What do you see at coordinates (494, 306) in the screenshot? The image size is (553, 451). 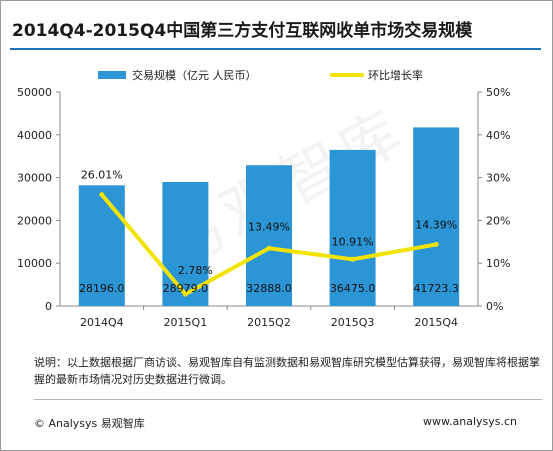 I see `y-right-tick-label: 0%` at bounding box center [494, 306].